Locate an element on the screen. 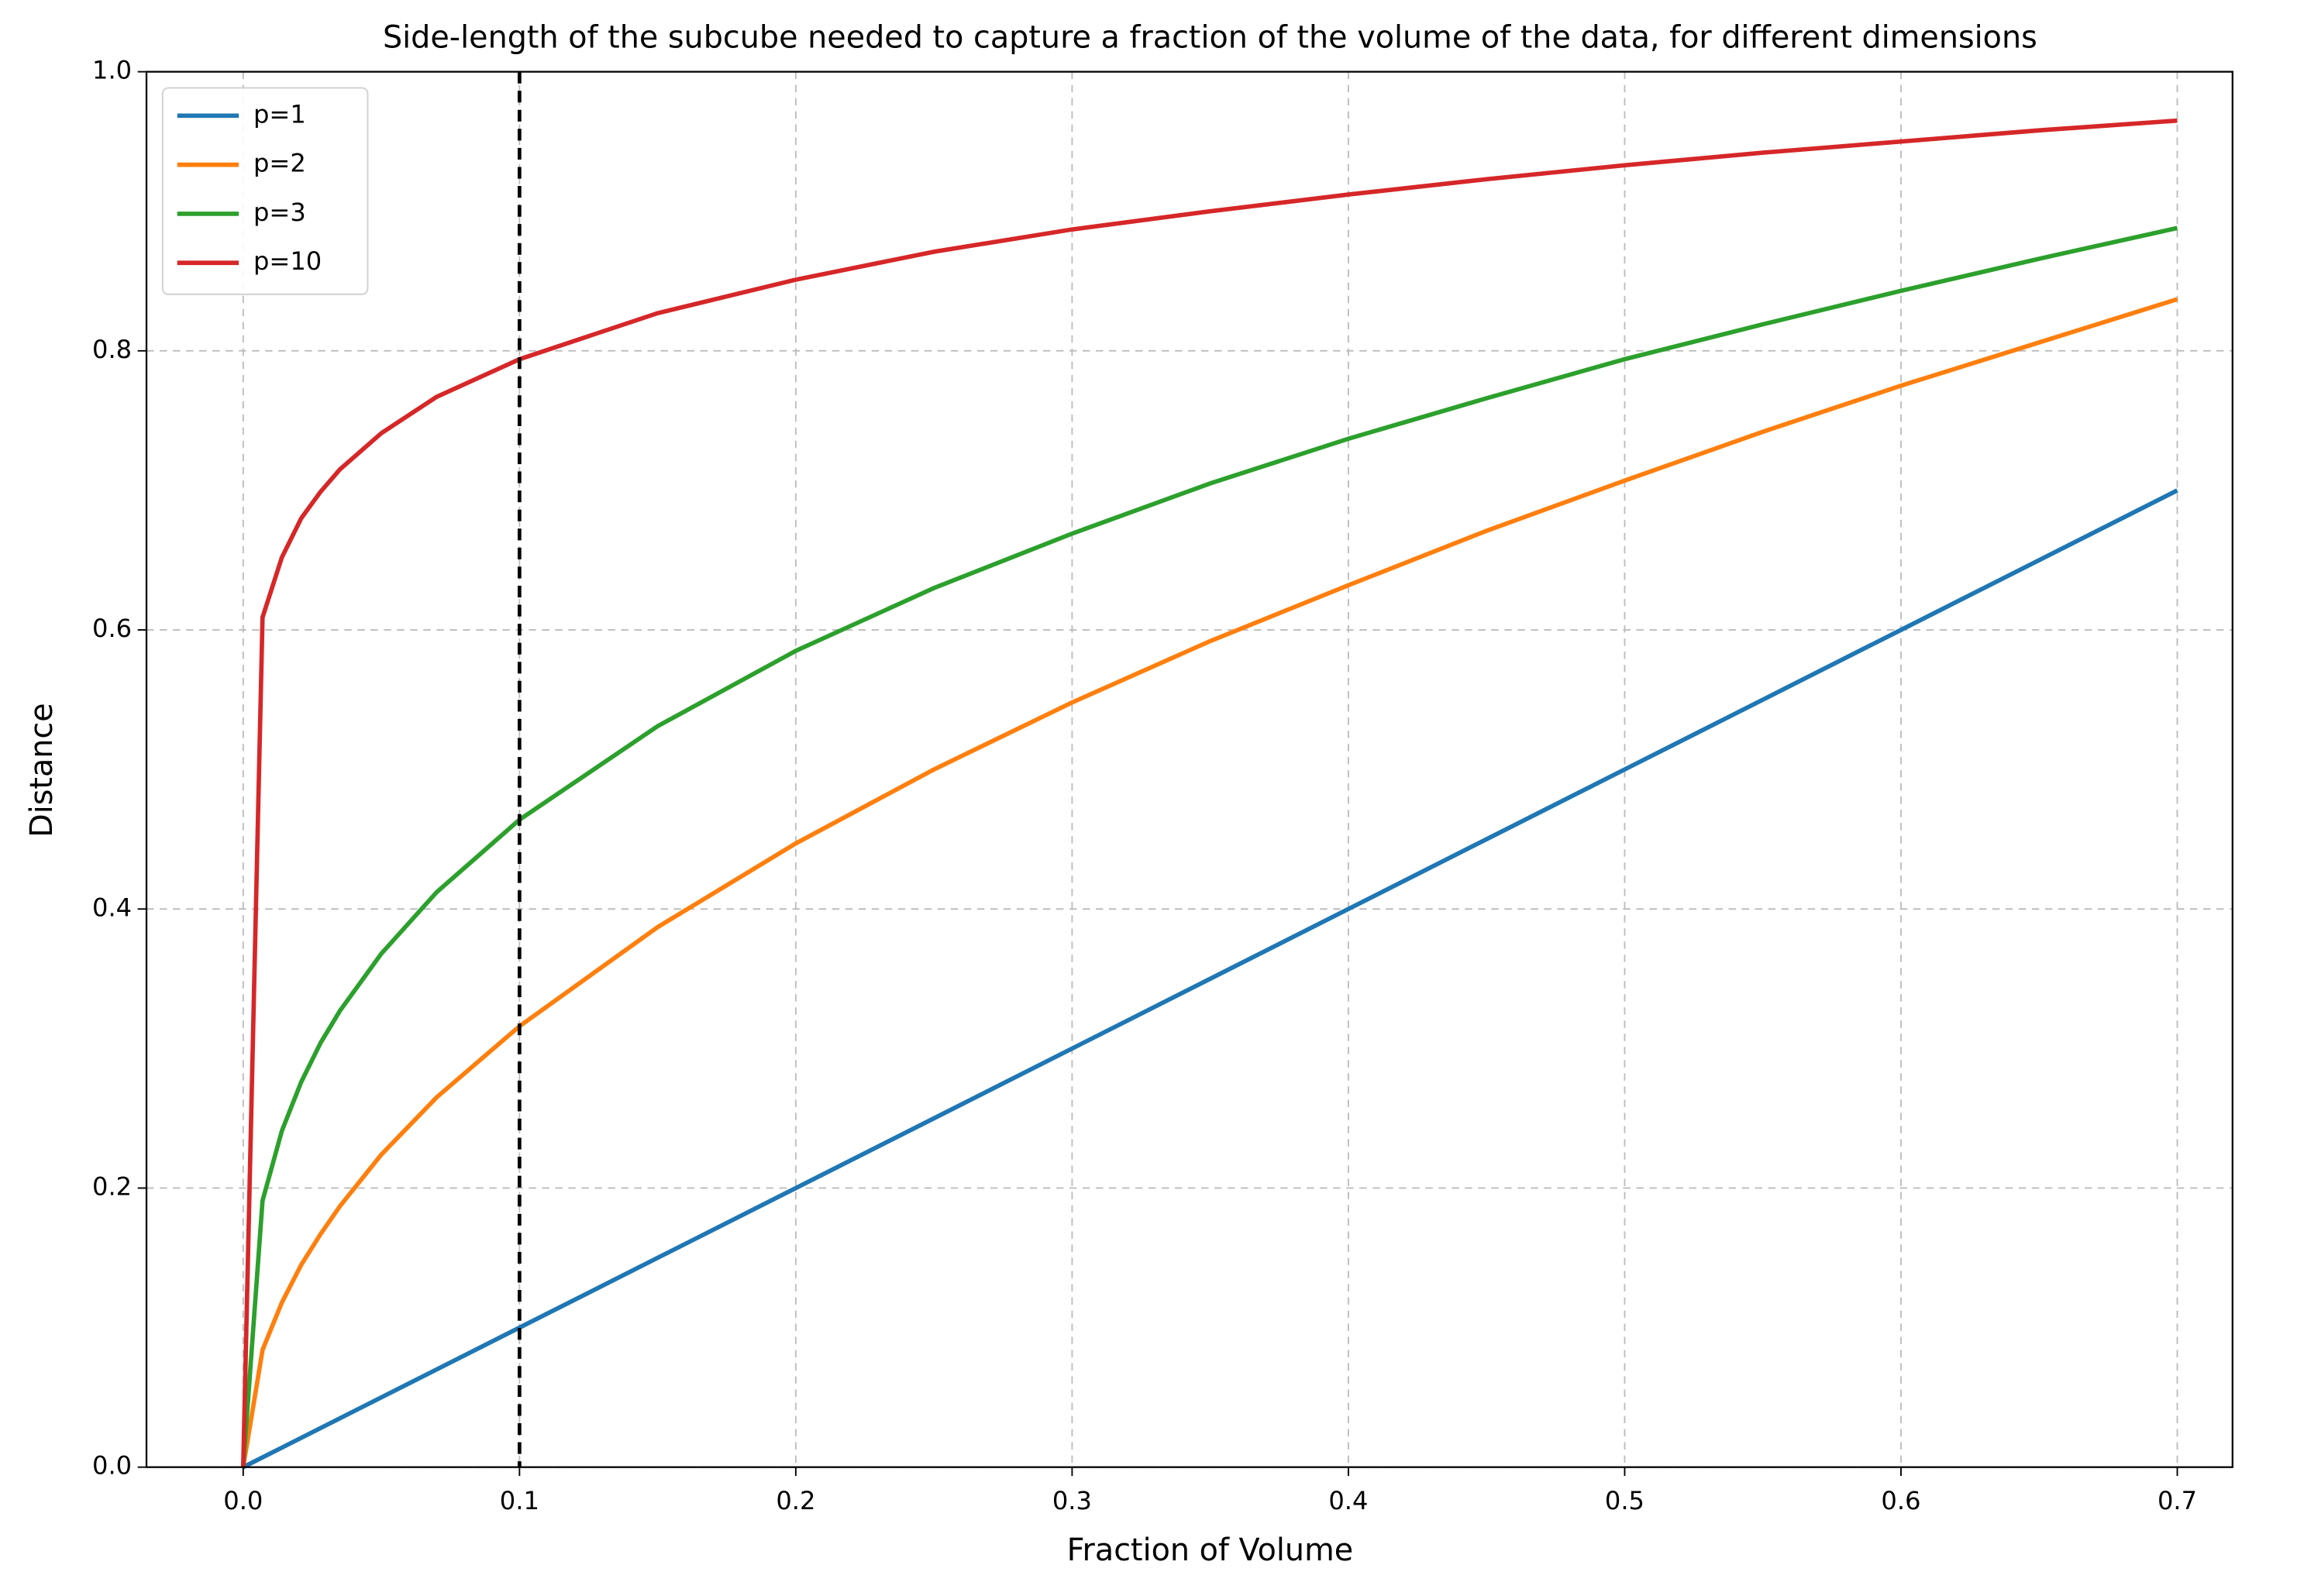 Image resolution: width=2297 pixels, height=1596 pixels. x-tick-label: 0.7 is located at coordinates (2177, 1500).